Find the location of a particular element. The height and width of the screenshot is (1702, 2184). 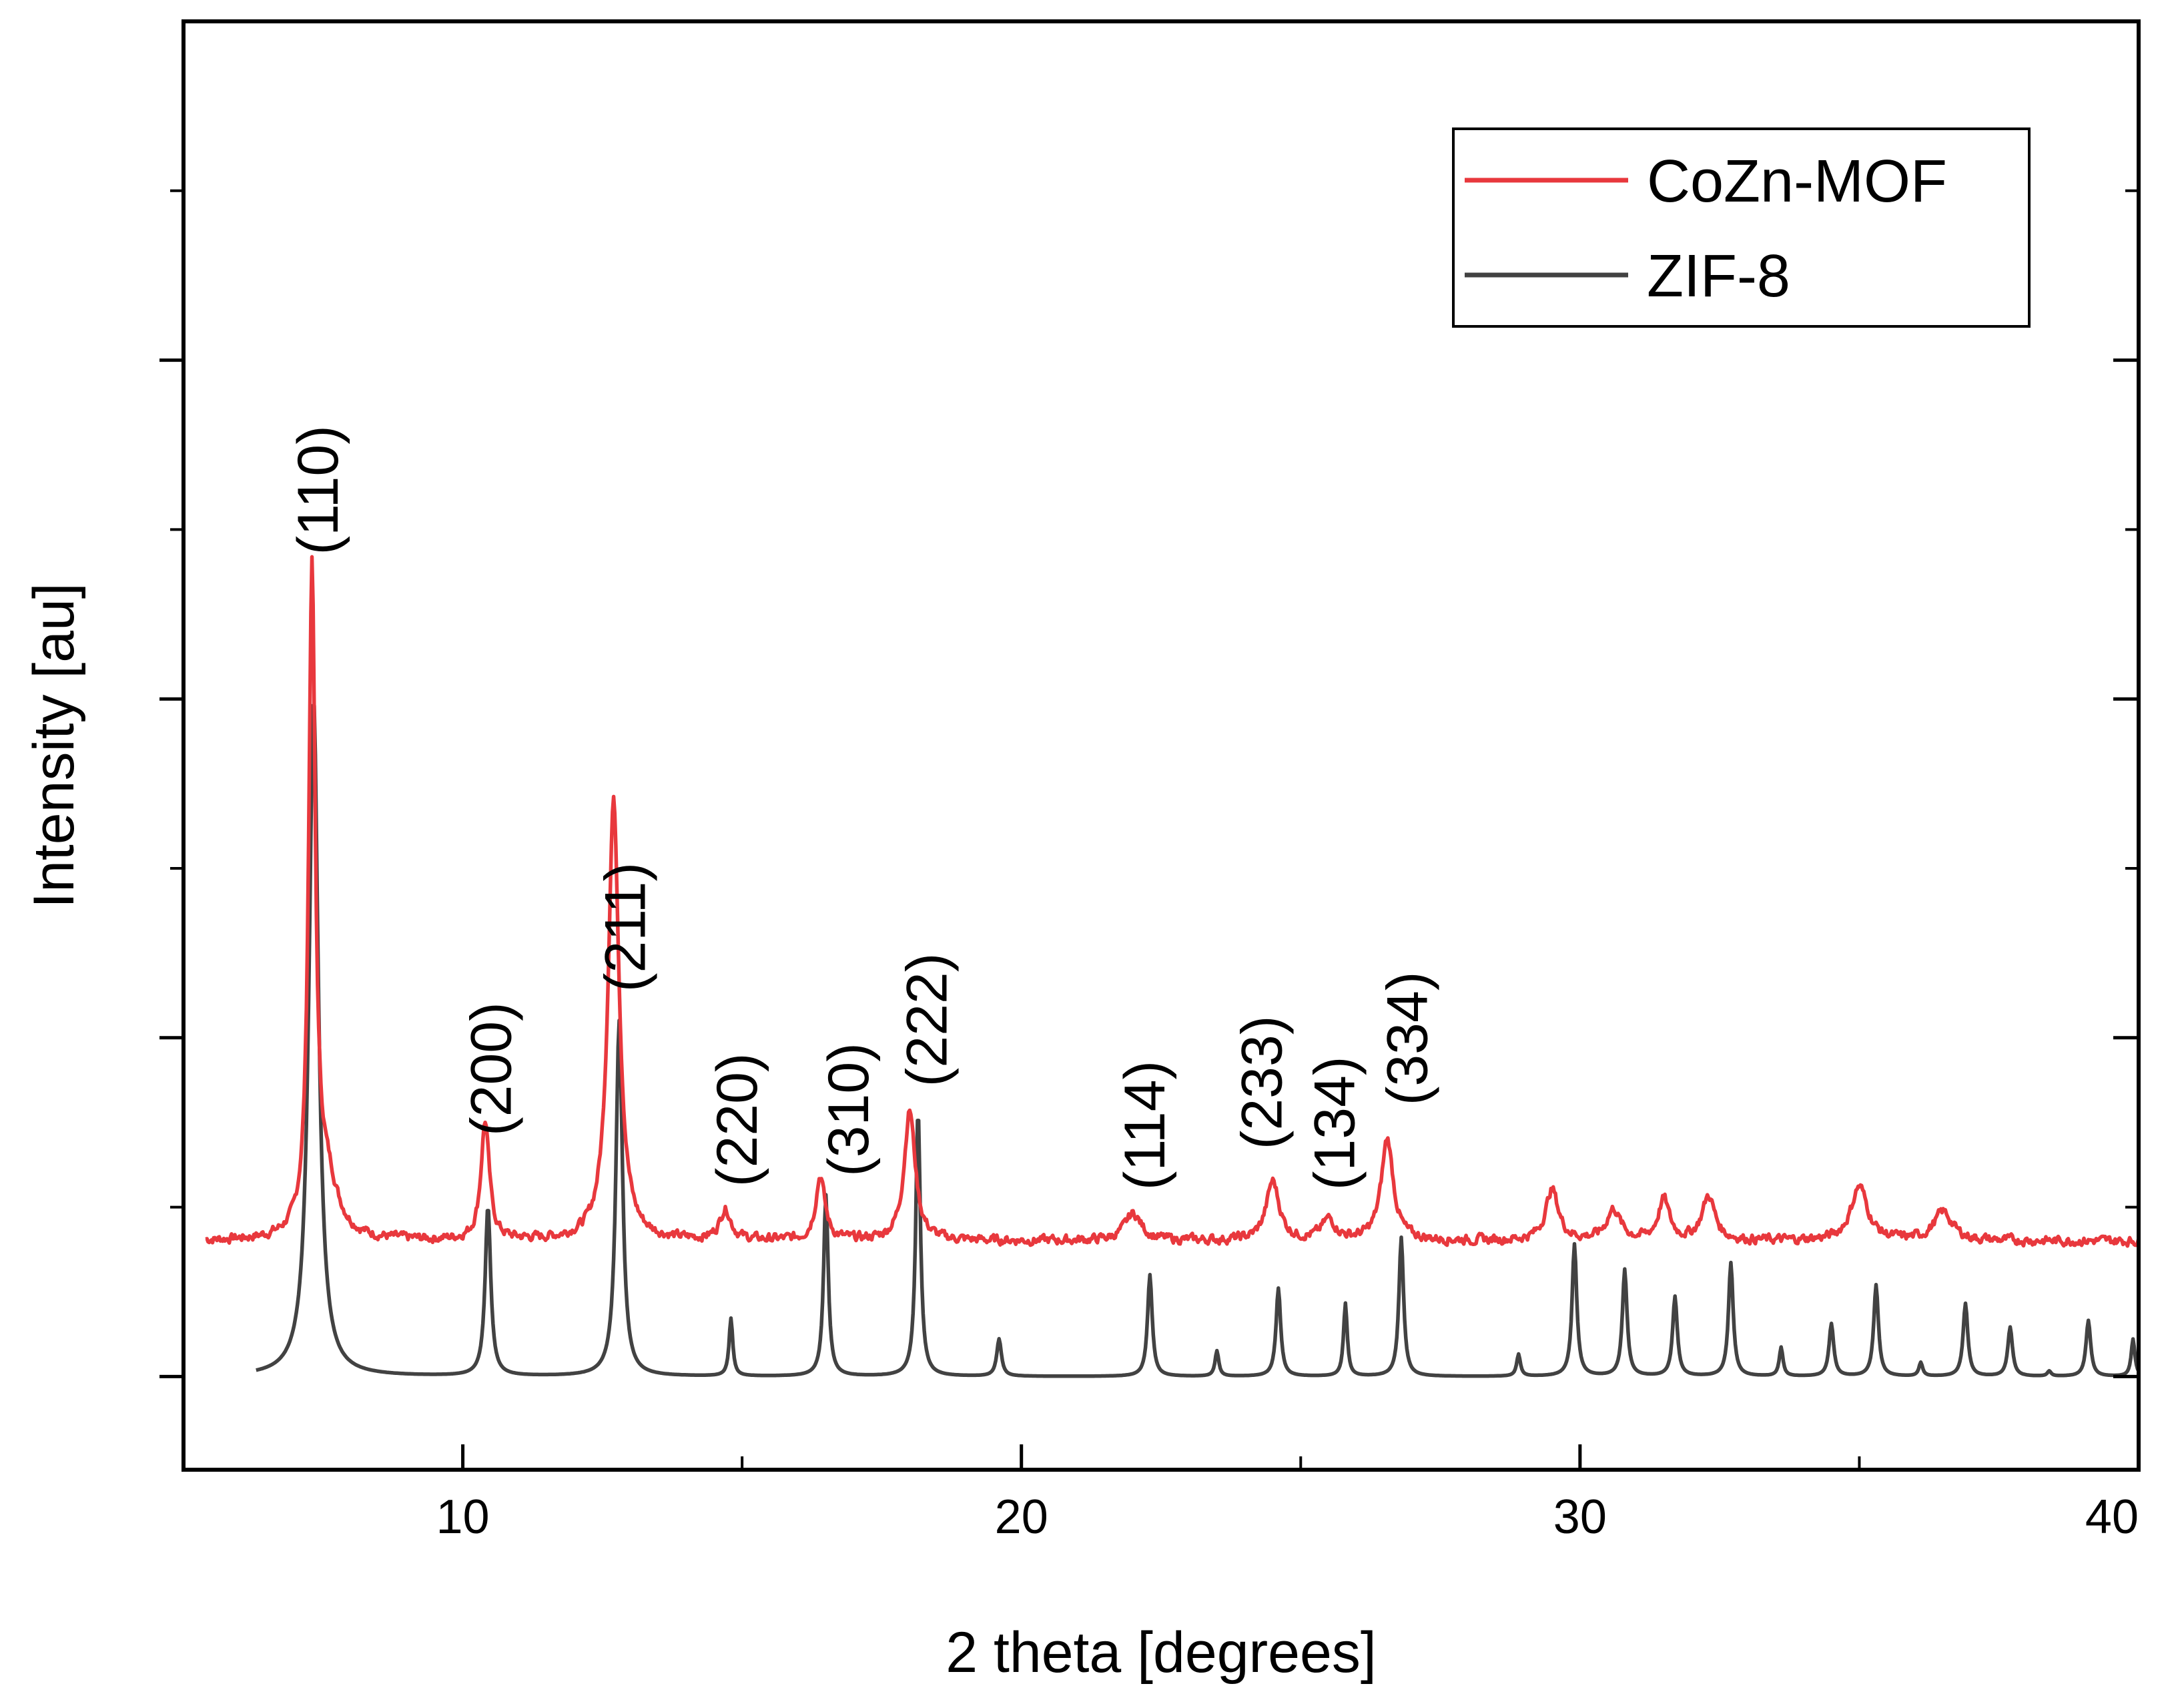

peak-annotation: (200) is located at coordinates (491, 1069).